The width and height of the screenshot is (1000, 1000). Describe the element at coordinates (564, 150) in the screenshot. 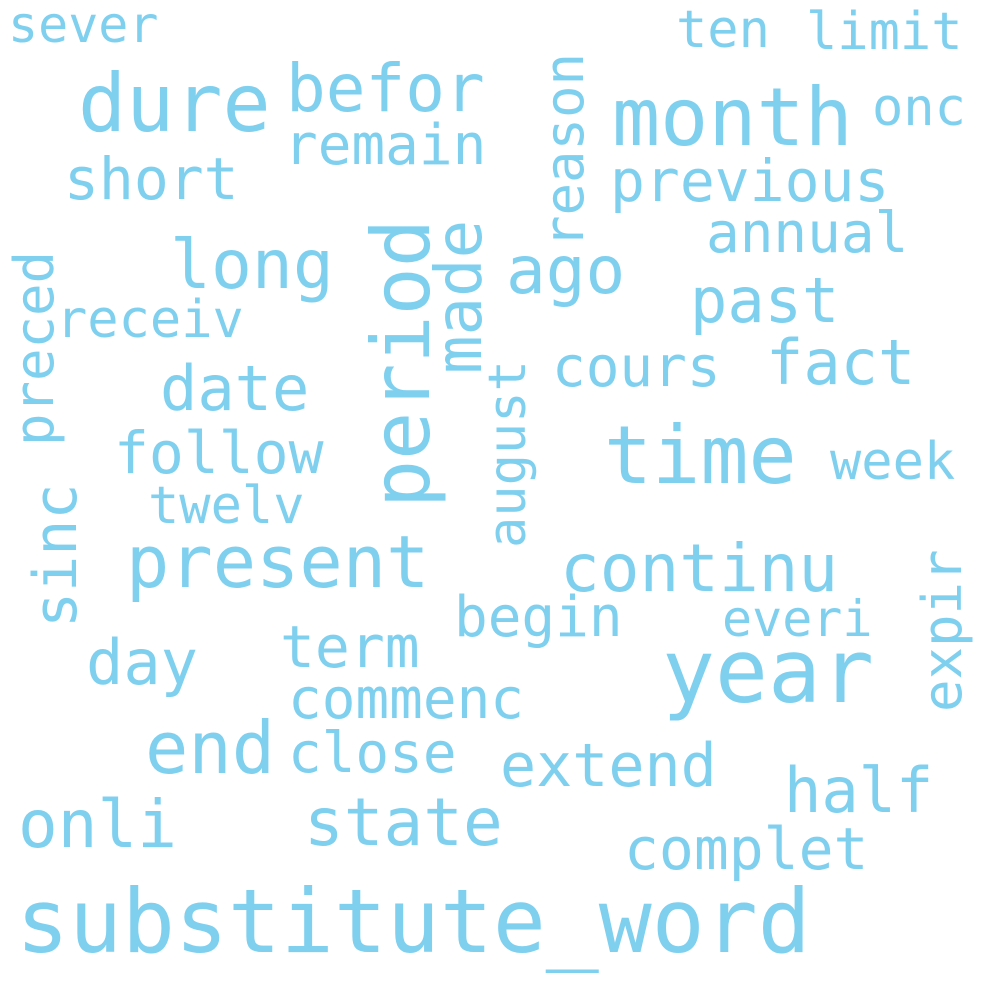

I see `word-reason: reason` at that location.